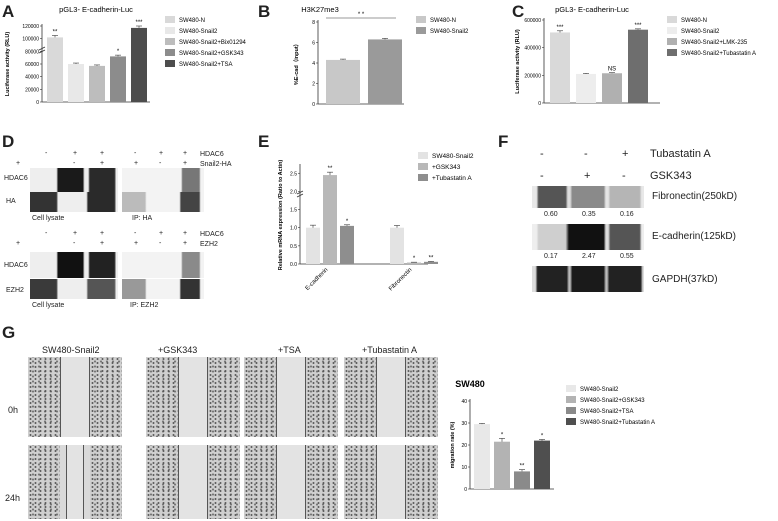 The image size is (778, 521). Describe the element at coordinates (193, 482) in the screenshot. I see `g-image-gsk343-24h` at that location.